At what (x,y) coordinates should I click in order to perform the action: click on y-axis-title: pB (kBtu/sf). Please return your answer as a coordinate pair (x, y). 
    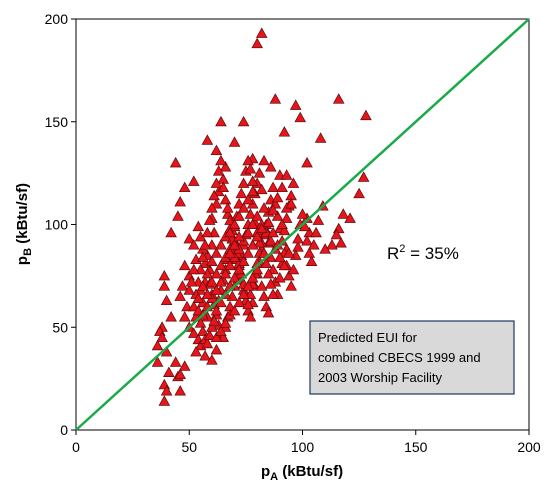
    Looking at the image, I should click on (24, 224).